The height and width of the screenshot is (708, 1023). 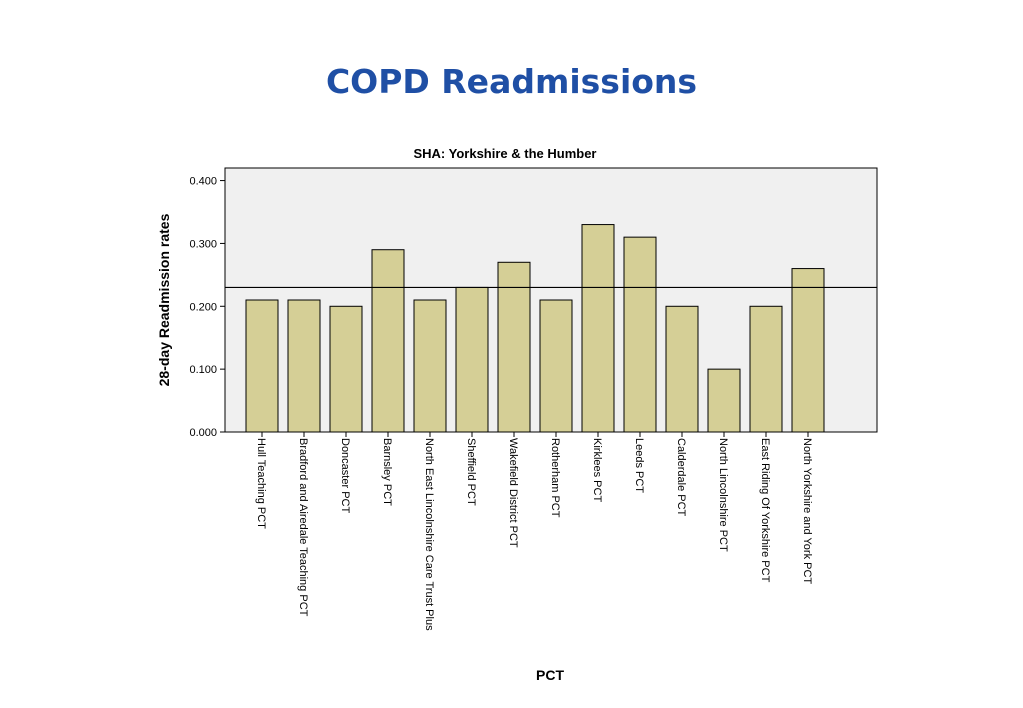 I want to click on y-axis: 0.000 0.100 0.200 0.300 0.400, so click(x=207, y=307).